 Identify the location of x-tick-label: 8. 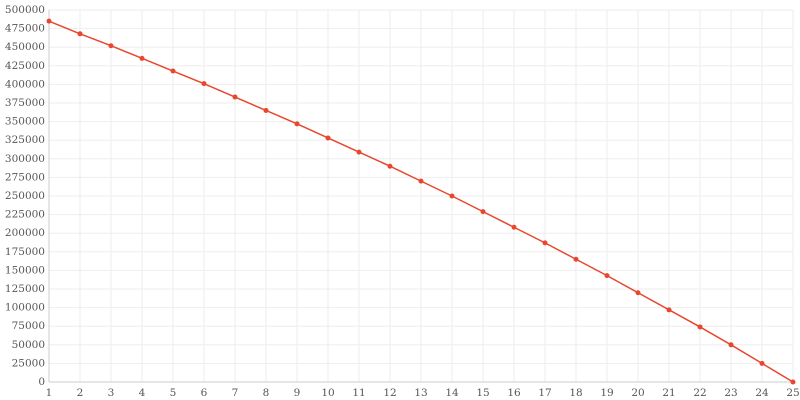
(266, 393).